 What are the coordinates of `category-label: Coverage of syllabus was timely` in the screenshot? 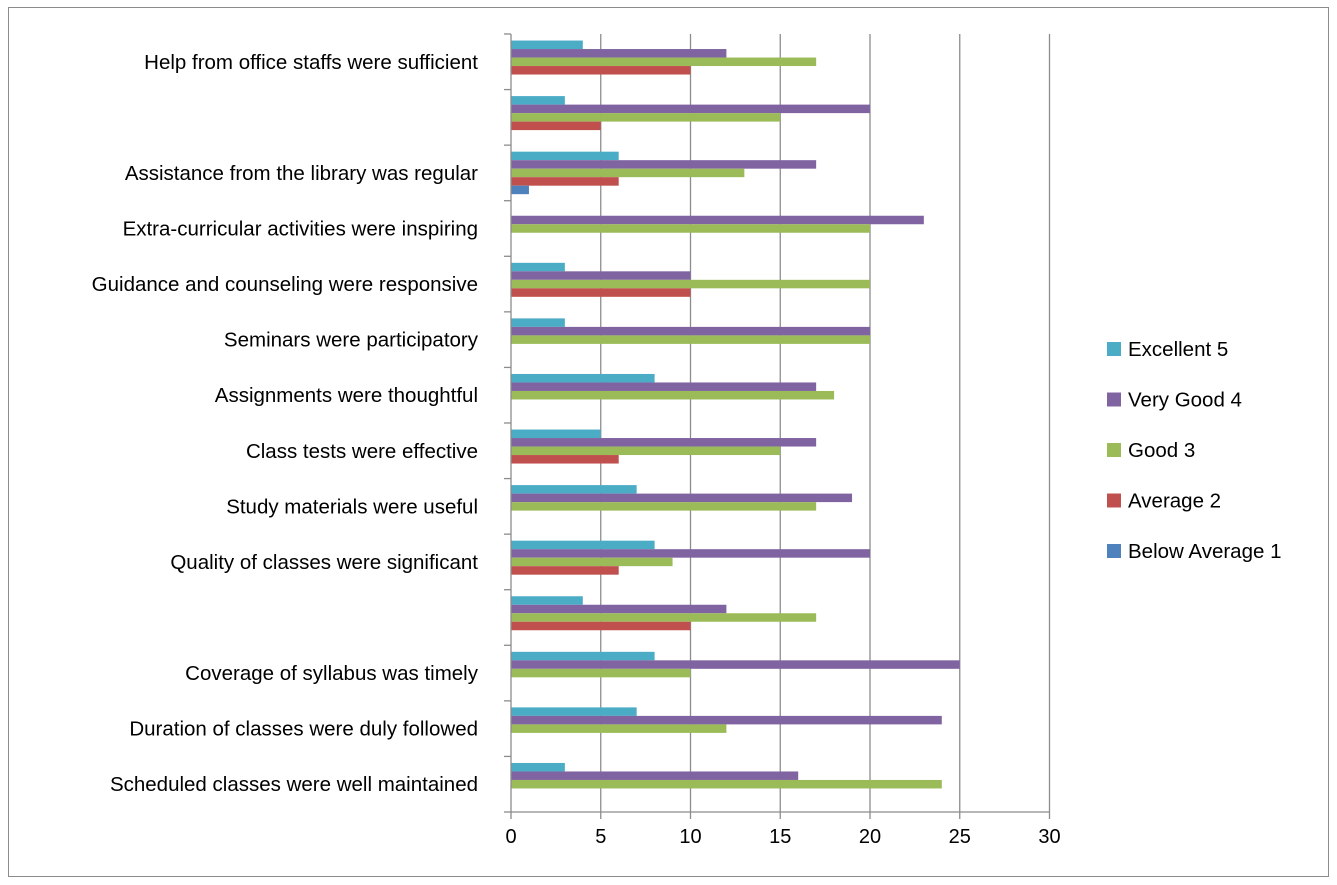 It's located at (332, 673).